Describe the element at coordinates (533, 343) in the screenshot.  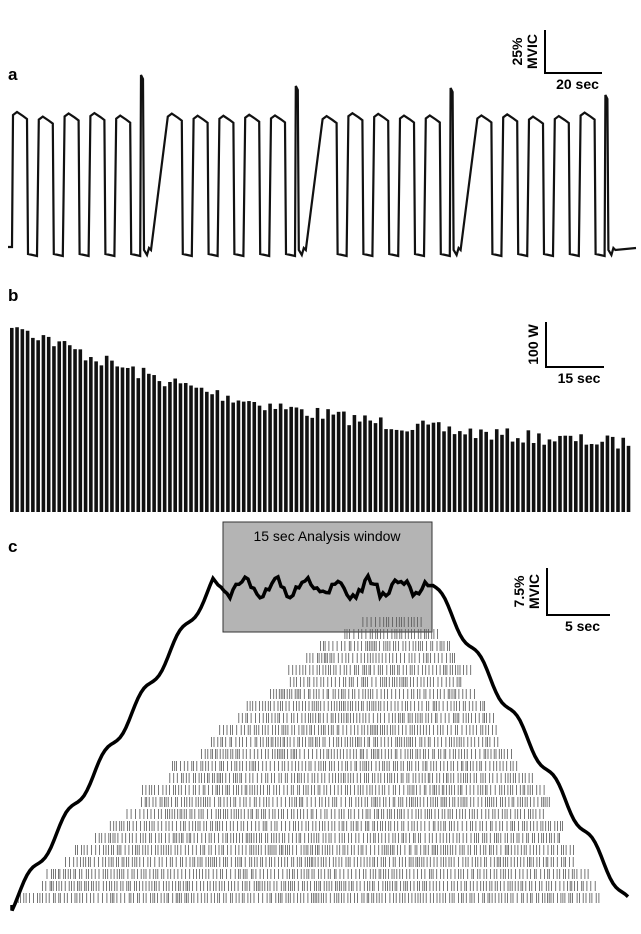
I see `scale-bar-label: 100 W` at that location.